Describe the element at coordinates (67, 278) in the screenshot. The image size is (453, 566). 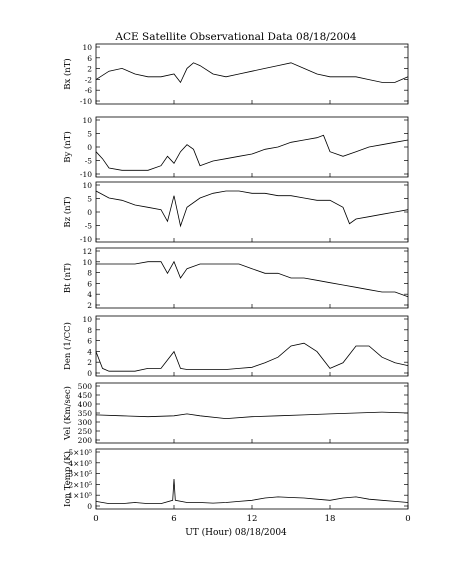
I see `y-axis-label: Bt (nT)` at that location.